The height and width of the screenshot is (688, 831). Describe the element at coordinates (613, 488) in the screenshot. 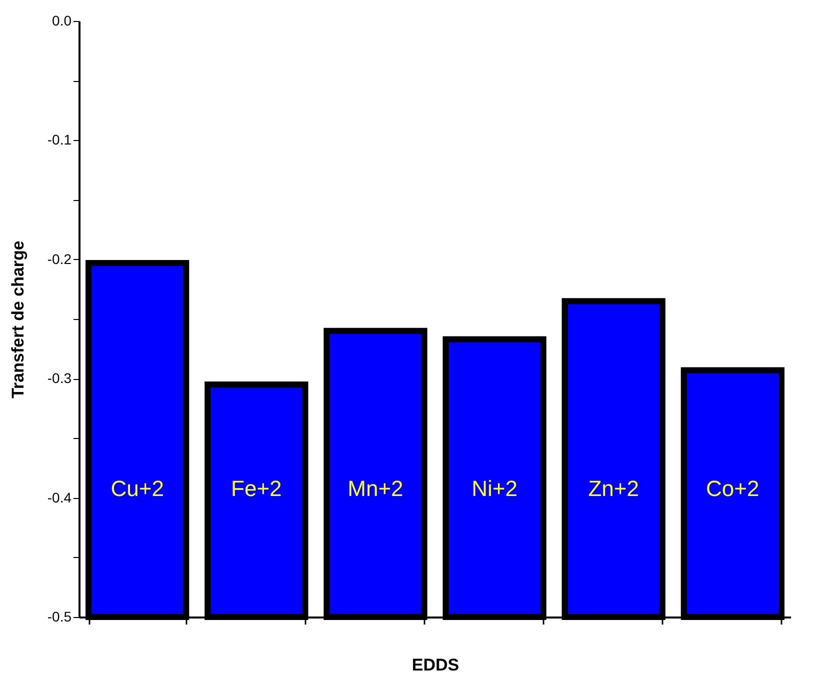

I see `x-tick-label: Zn+2` at that location.